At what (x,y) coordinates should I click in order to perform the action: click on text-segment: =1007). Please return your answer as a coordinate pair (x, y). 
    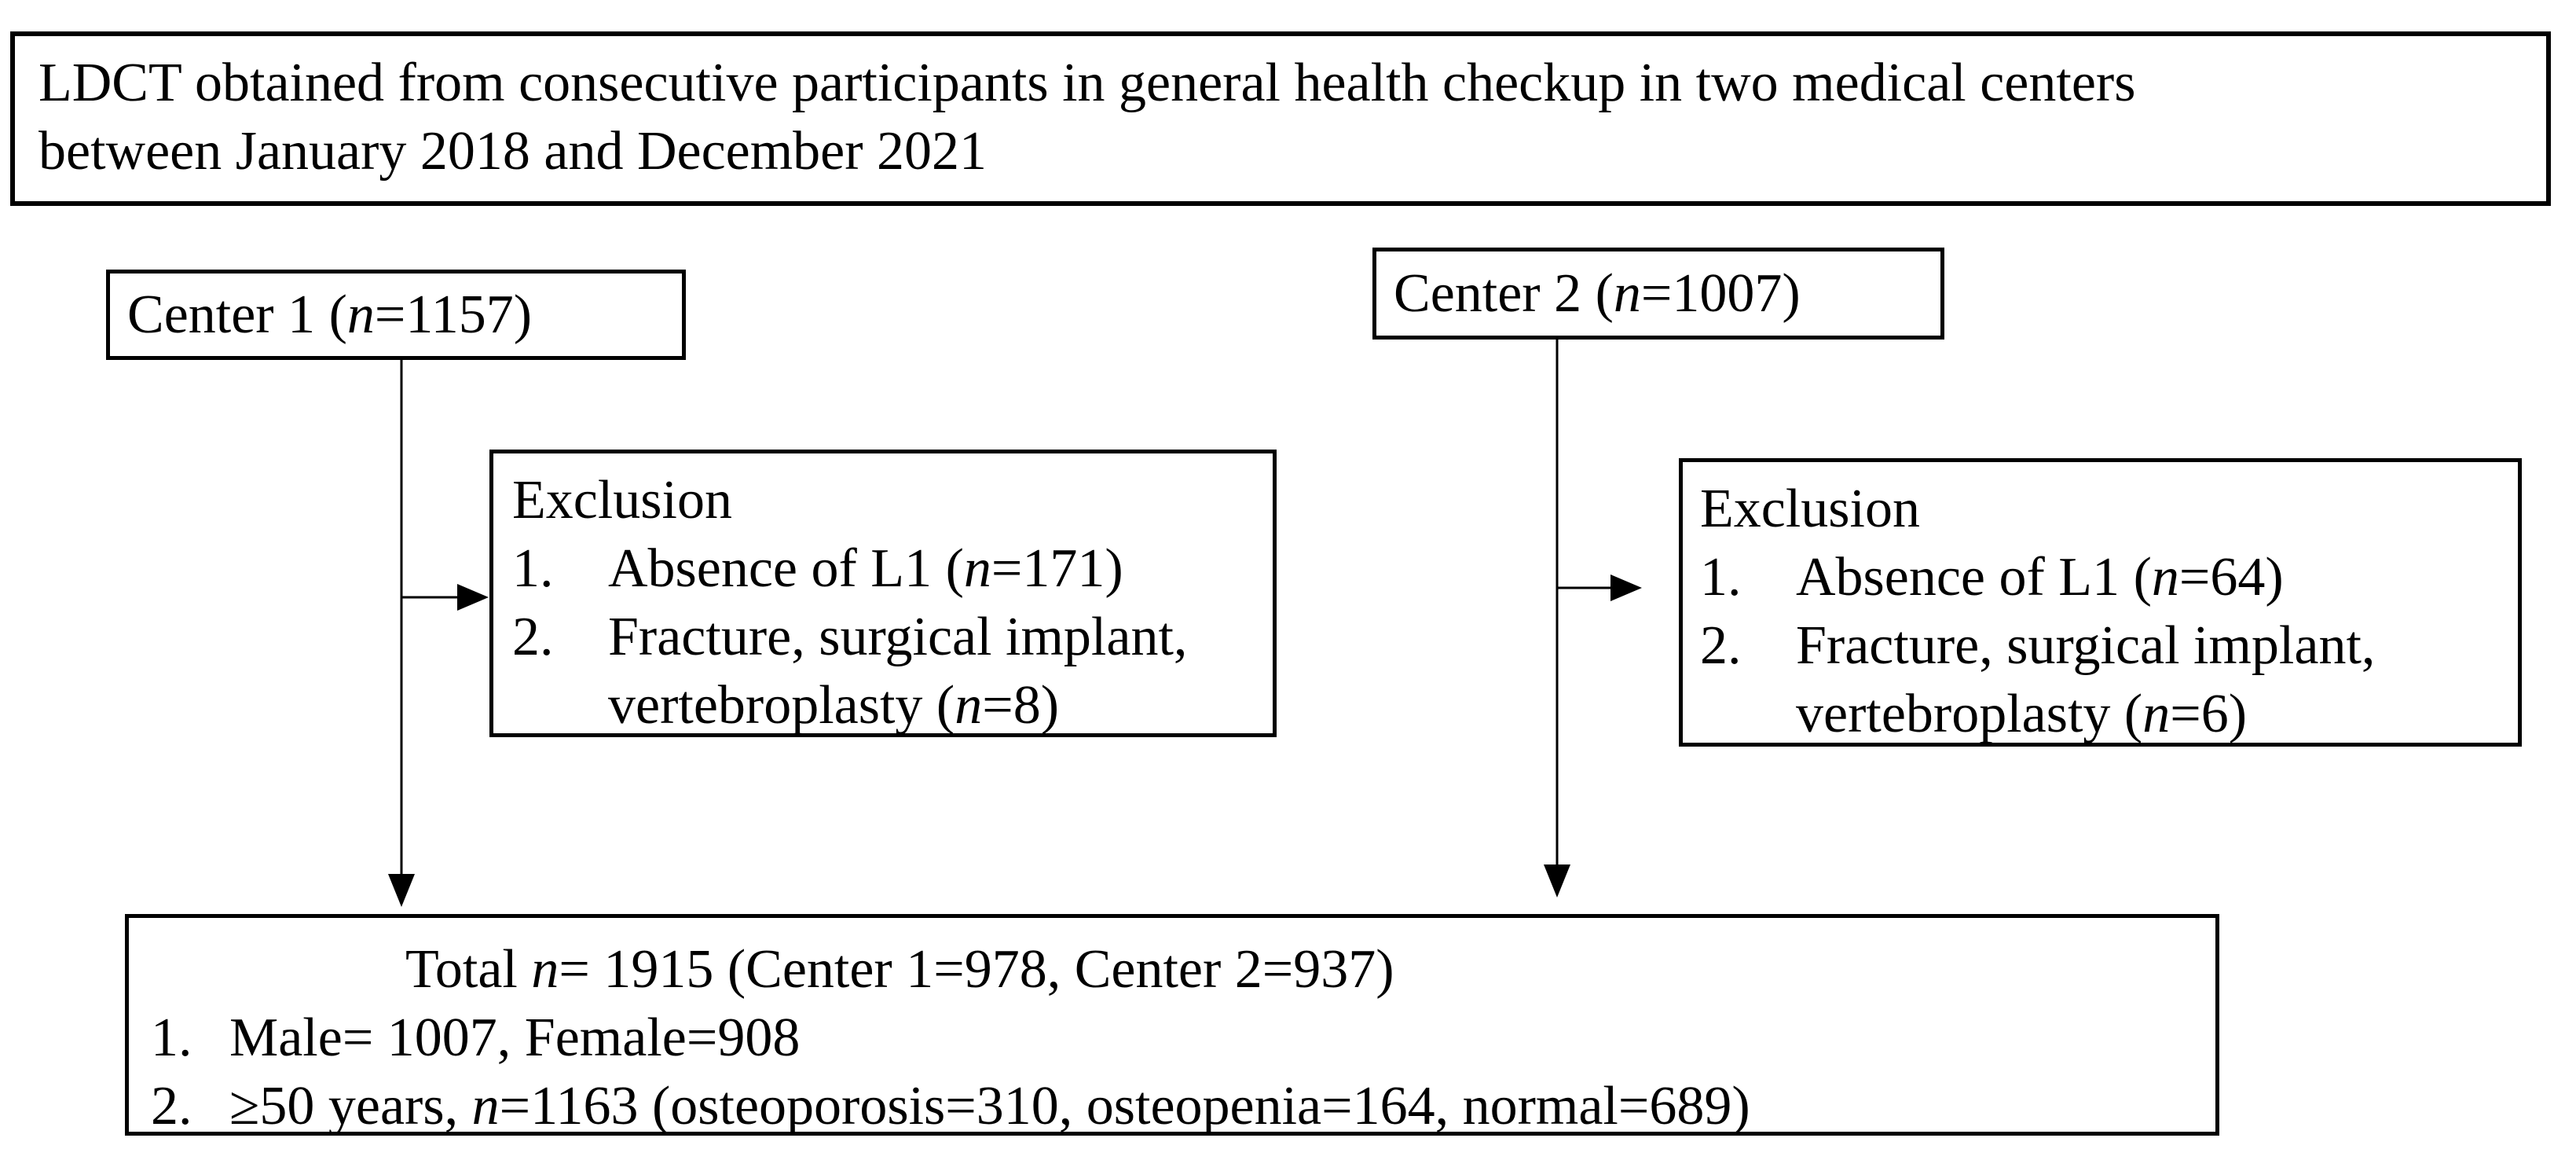
    Looking at the image, I should click on (1720, 293).